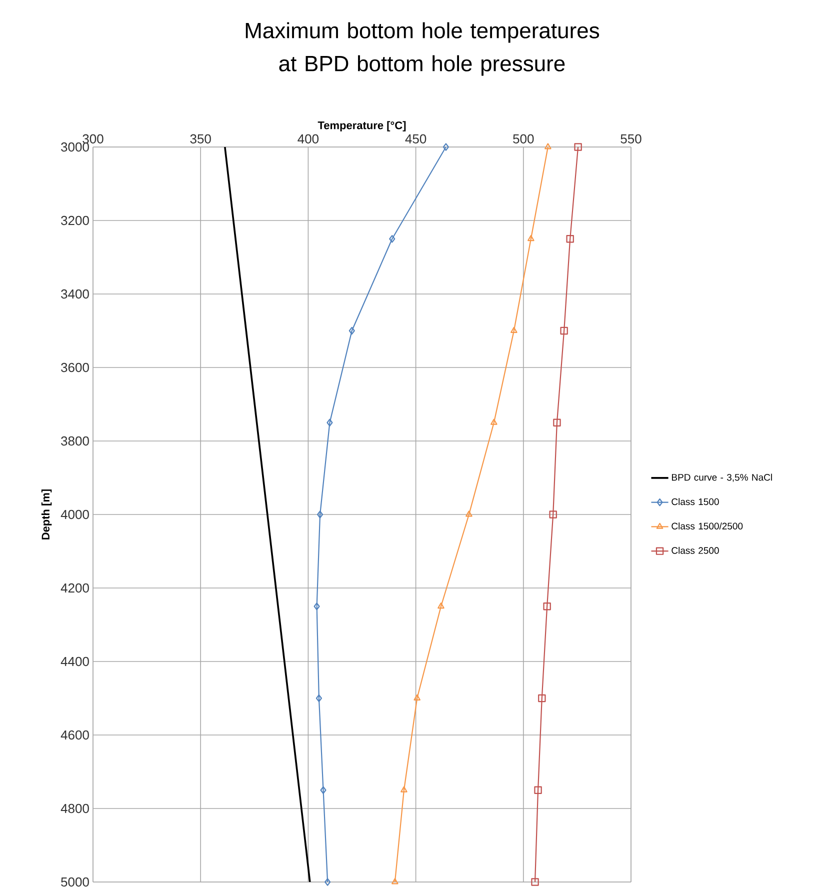 The height and width of the screenshot is (894, 821). I want to click on y-tick-label: 4800, so click(74, 809).